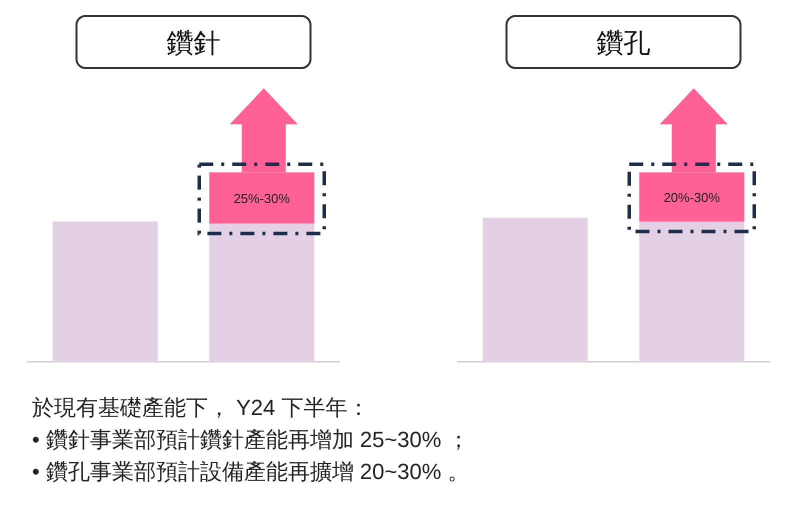 The height and width of the screenshot is (516, 800). Describe the element at coordinates (623, 43) in the screenshot. I see `chart-title: 鑽孔` at that location.